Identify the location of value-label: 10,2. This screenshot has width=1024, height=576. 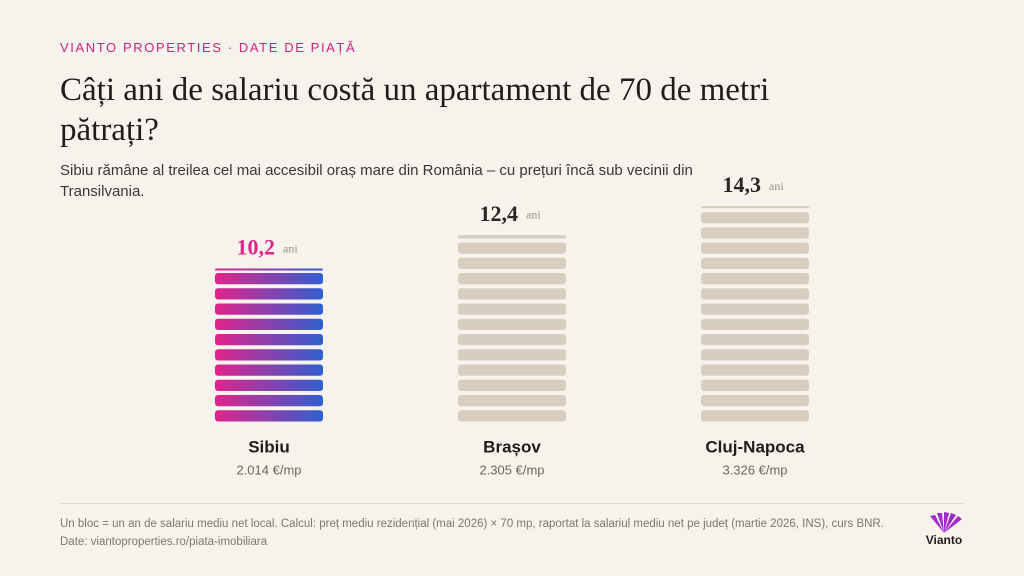
(256, 247).